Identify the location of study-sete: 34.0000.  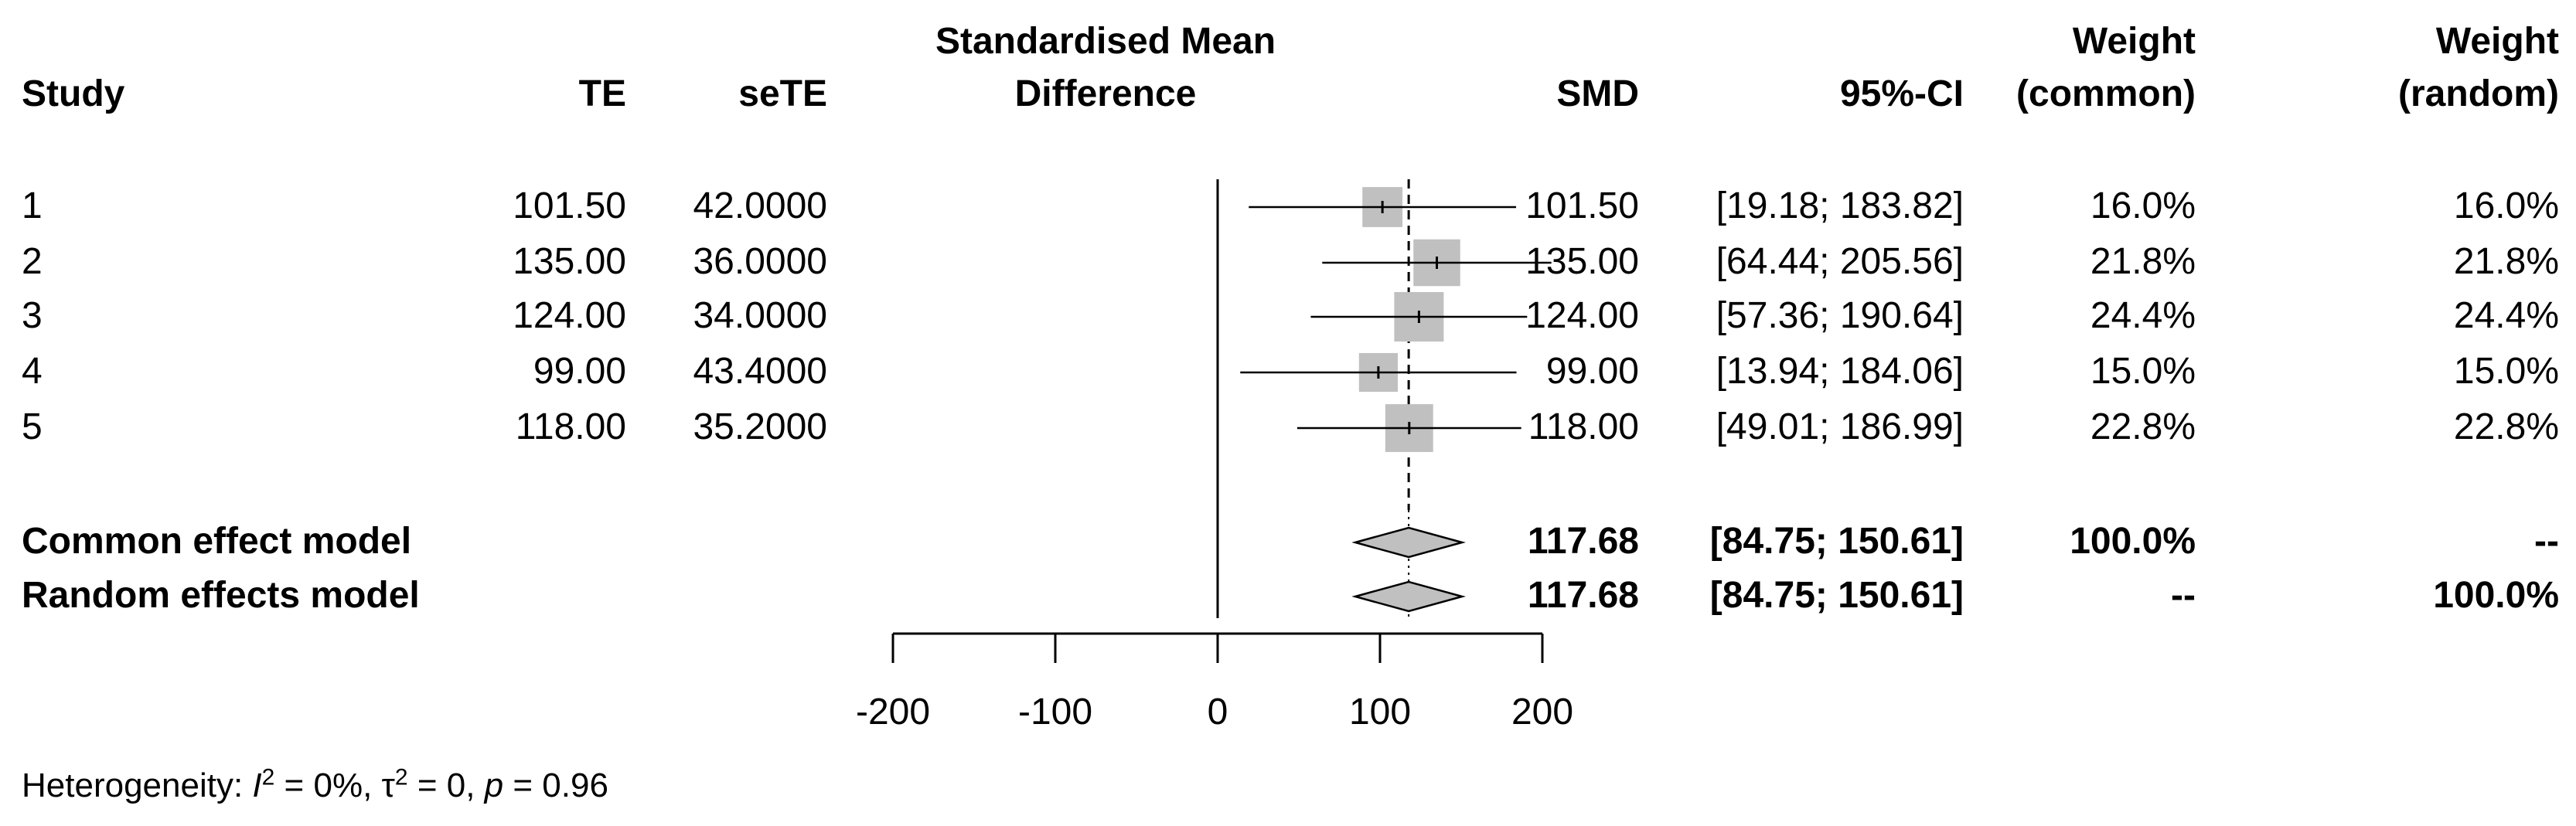
(760, 315).